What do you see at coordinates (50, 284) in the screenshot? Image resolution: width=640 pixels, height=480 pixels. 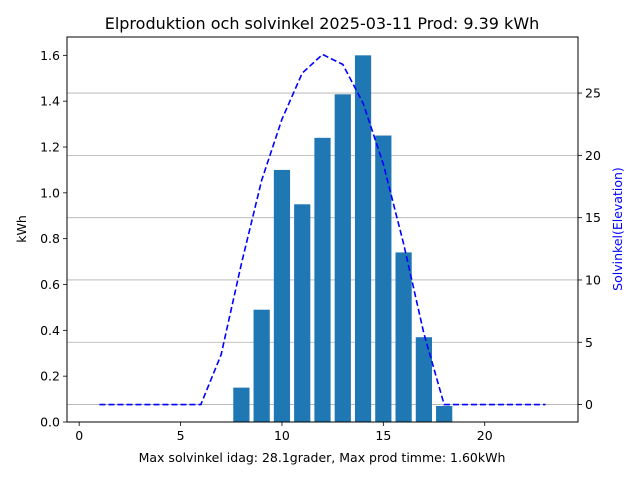 I see `y-tick-label: 0.6` at bounding box center [50, 284].